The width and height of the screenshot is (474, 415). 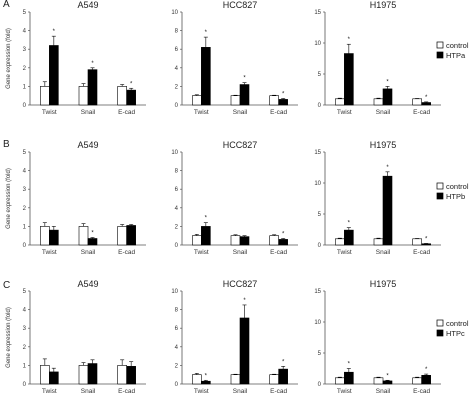 What do you see at coordinates (457, 186) in the screenshot?
I see `legend-label-control-1: control` at bounding box center [457, 186].